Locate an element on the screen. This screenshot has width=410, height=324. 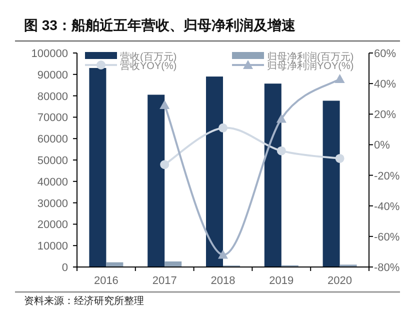
y-tick-label: 20000 is located at coordinates (52, 225).